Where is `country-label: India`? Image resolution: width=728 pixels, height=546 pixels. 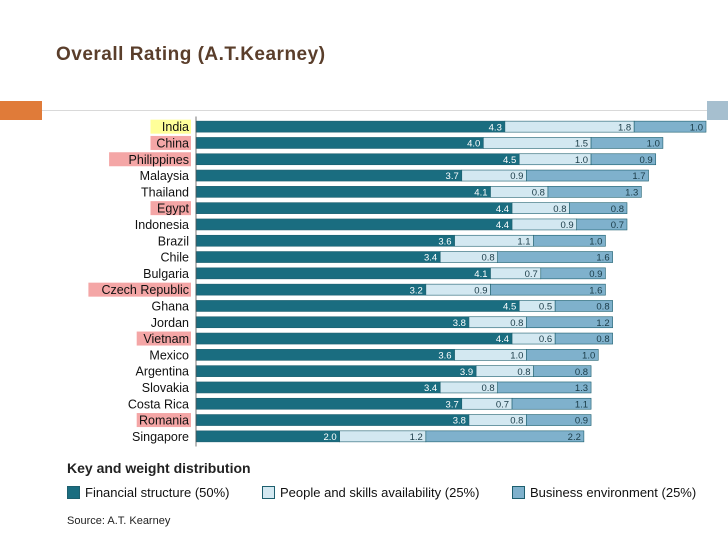 country-label: India is located at coordinates (175, 127).